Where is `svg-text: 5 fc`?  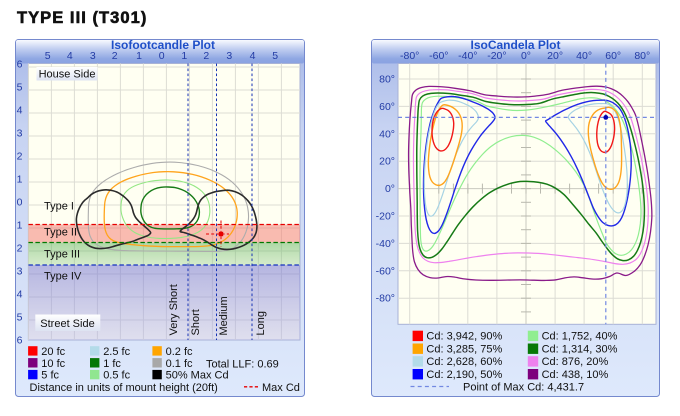 svg-text: 5 fc is located at coordinates (50, 376).